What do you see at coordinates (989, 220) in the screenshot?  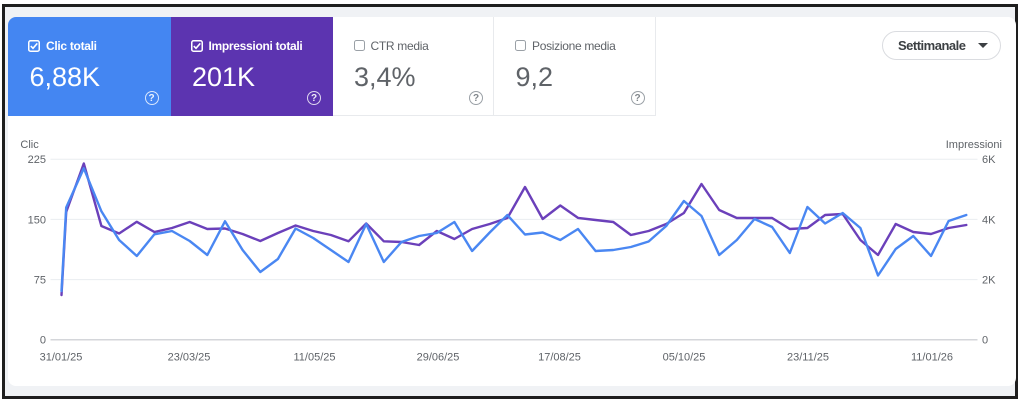 I see `svg-text: 4K` at bounding box center [989, 220].